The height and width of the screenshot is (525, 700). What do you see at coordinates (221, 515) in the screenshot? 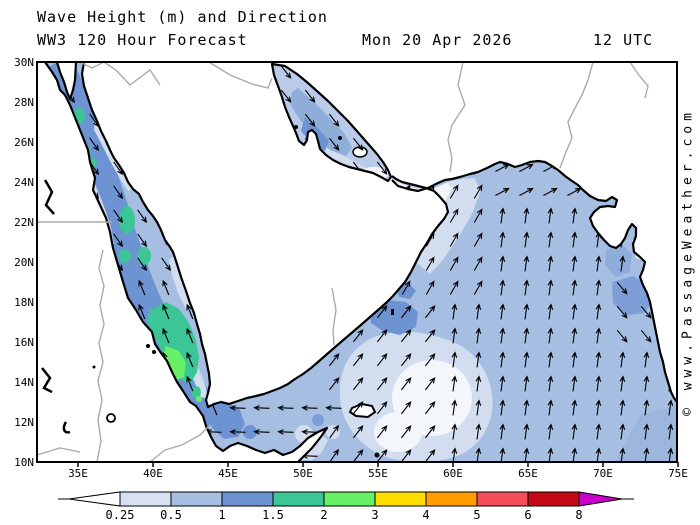
I see `colorbar-label-1: 1` at bounding box center [221, 515].